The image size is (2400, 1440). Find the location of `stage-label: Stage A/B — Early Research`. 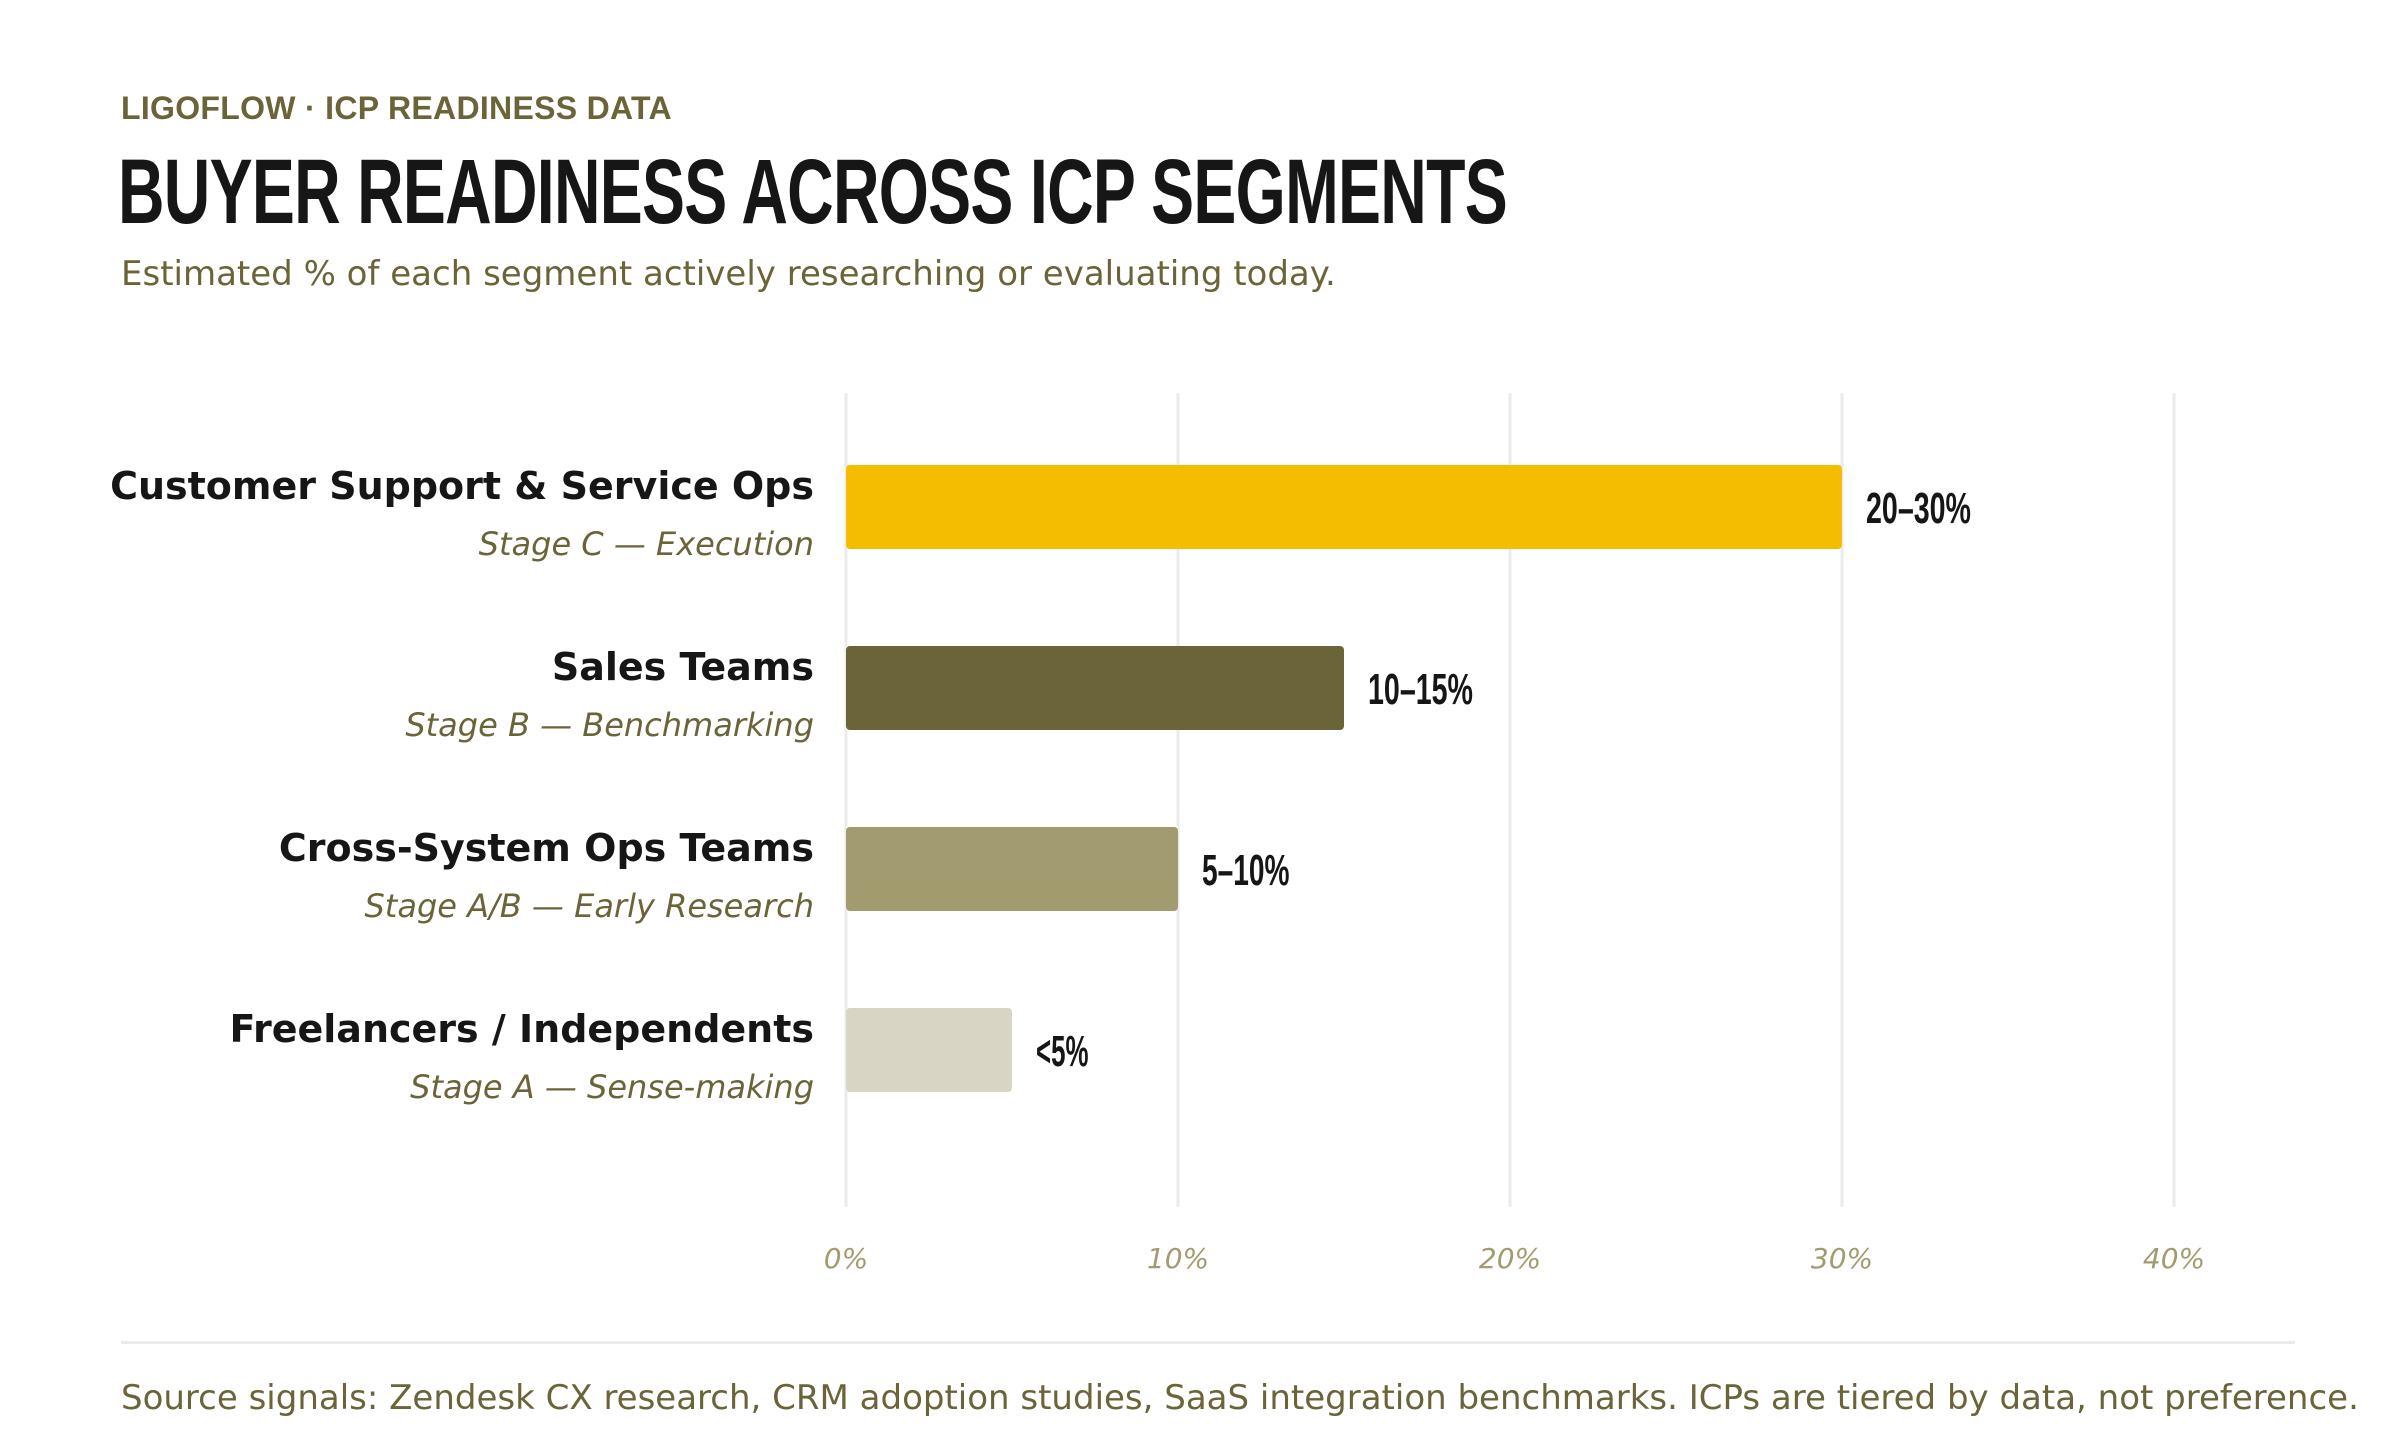

stage-label: Stage A/B — Early Research is located at coordinates (589, 906).